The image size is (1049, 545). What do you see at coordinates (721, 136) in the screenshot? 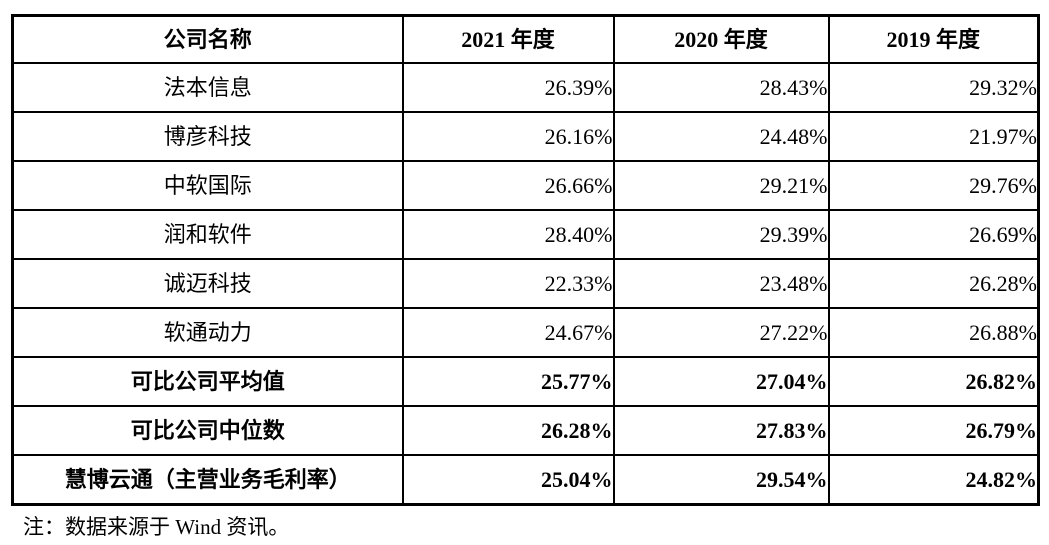
I see `value-2020: 24.48%` at bounding box center [721, 136].